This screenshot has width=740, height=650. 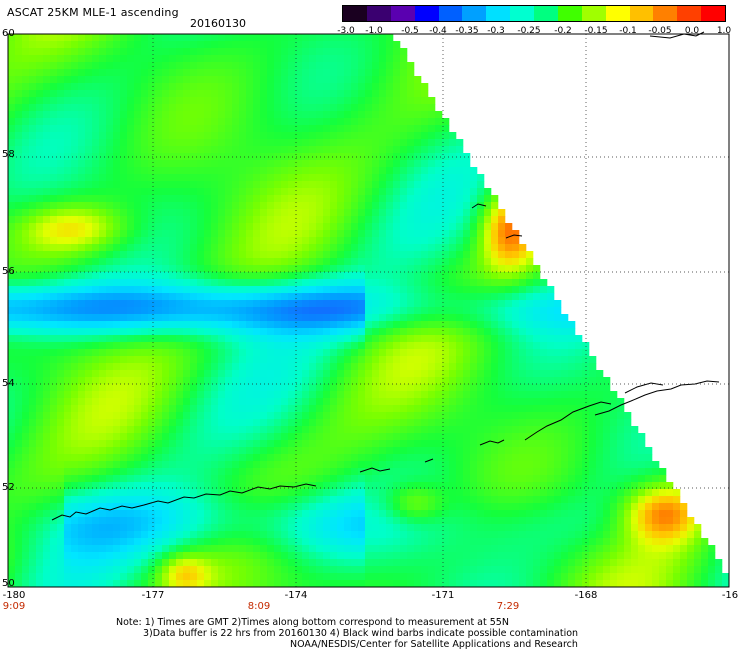 What do you see at coordinates (467, 31) in the screenshot?
I see `colorbar-tick-label: -0.35` at bounding box center [467, 31].